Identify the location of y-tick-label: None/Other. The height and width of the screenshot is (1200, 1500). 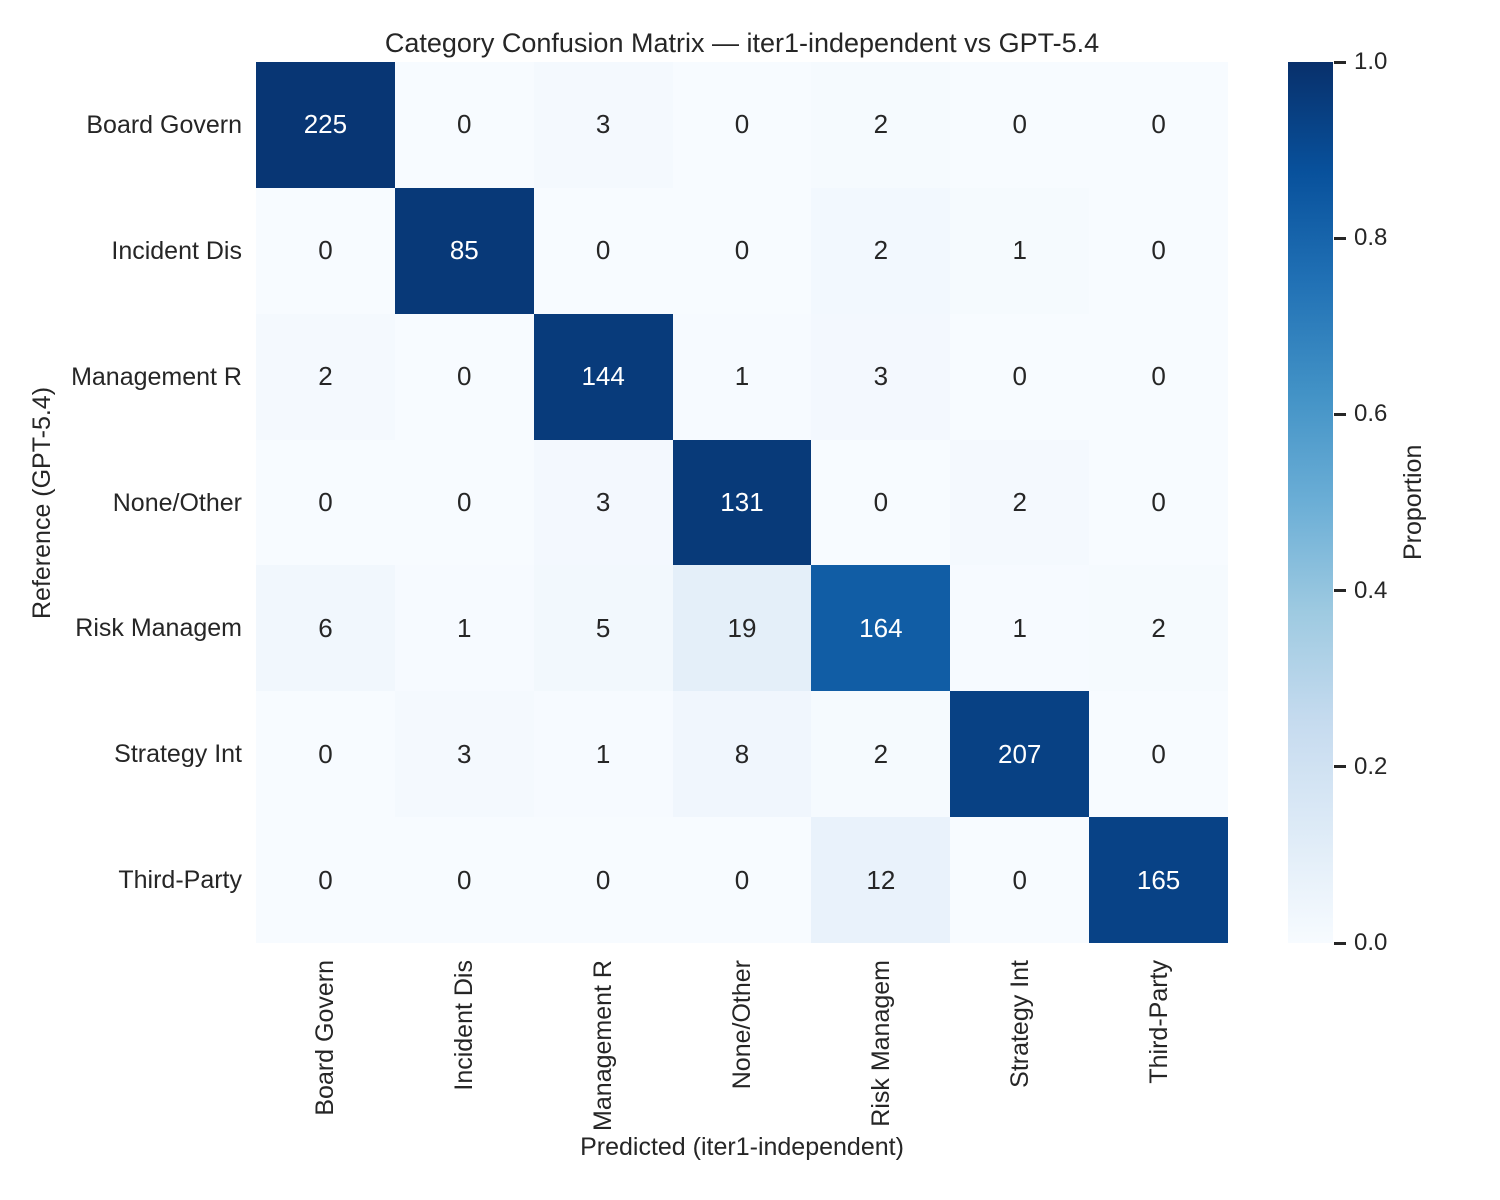
(177, 502).